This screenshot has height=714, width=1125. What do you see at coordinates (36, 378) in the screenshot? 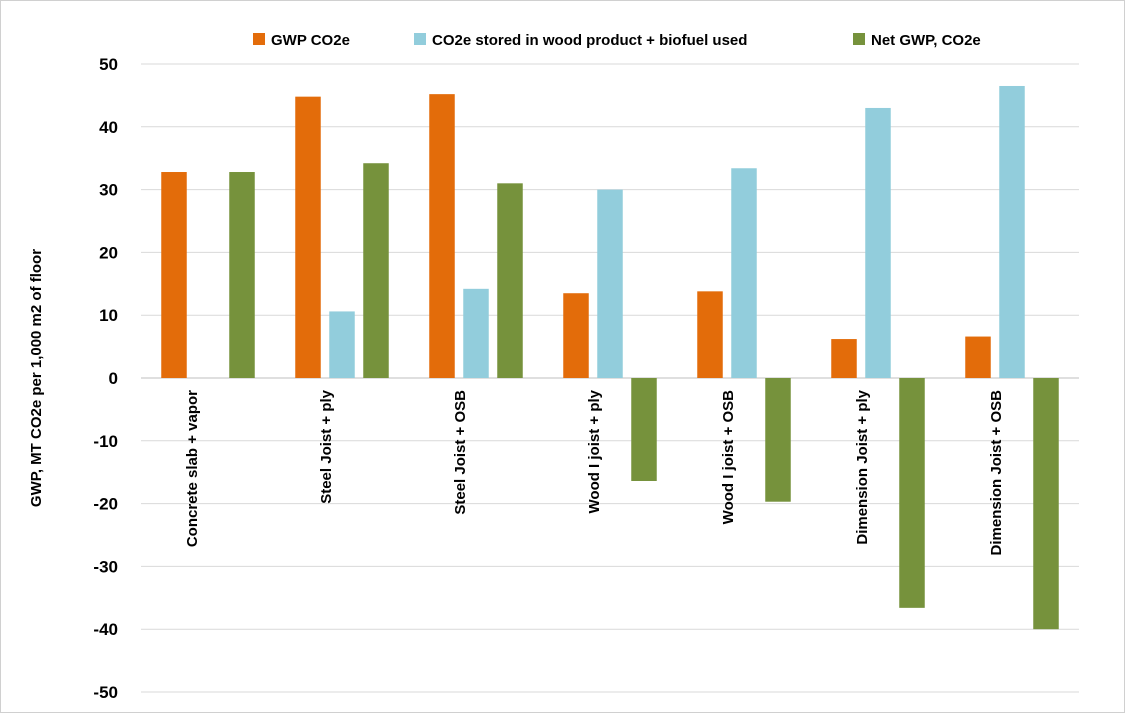
I see `y-axis-label: GWP, MT CO2e per 1,000 m2 of floor` at bounding box center [36, 378].